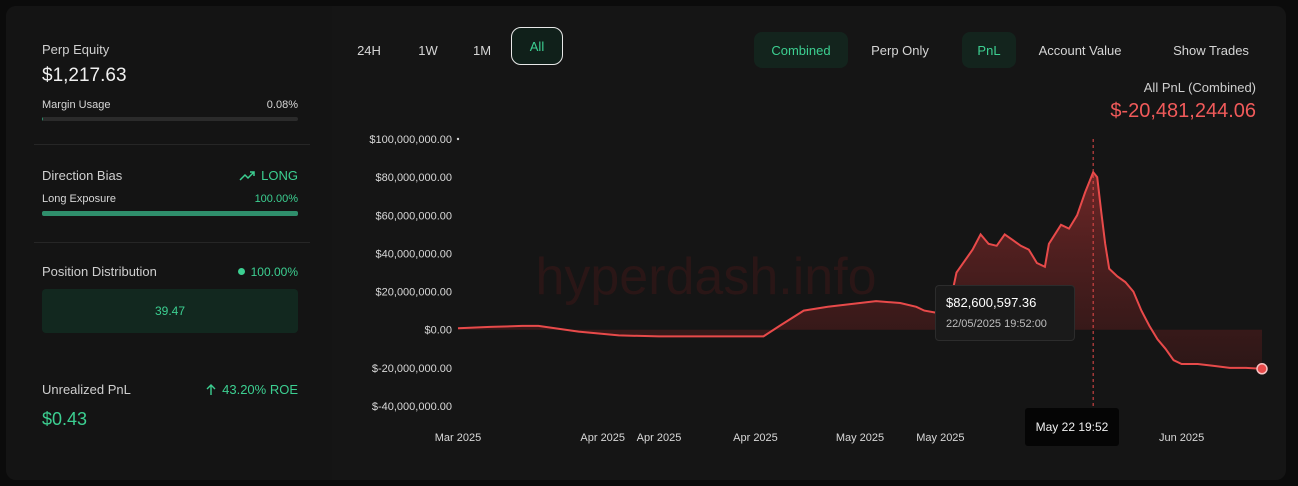 The height and width of the screenshot is (486, 1298). Describe the element at coordinates (414, 293) in the screenshot. I see `y-tick-label: $20,000,000.00` at that location.